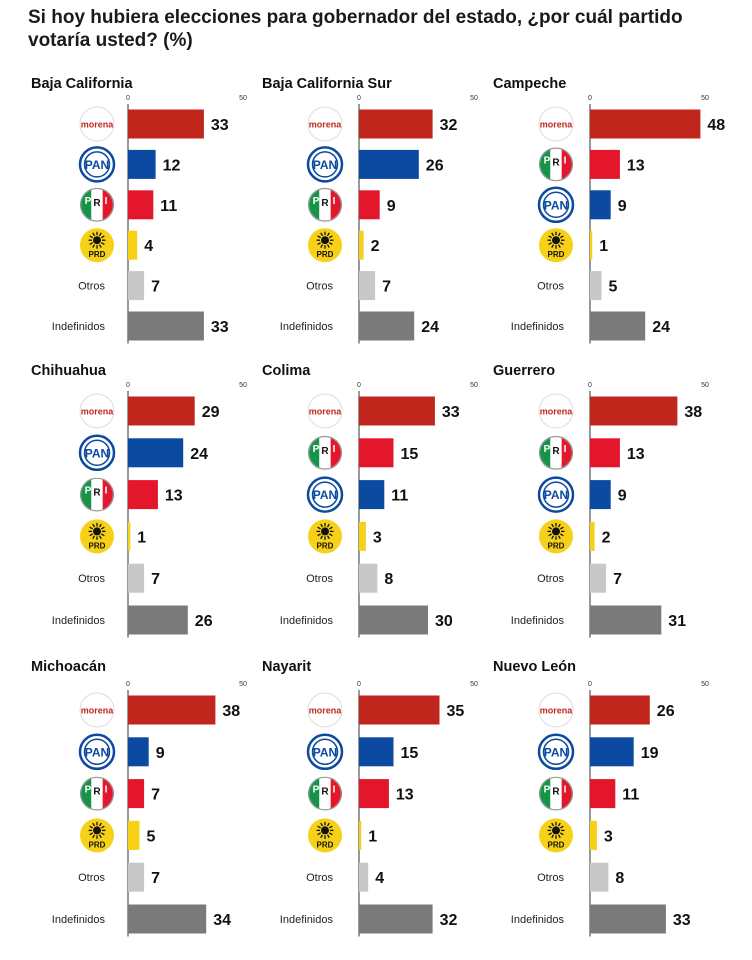 The image size is (752, 960). I want to click on data-label: 2, so click(606, 537).